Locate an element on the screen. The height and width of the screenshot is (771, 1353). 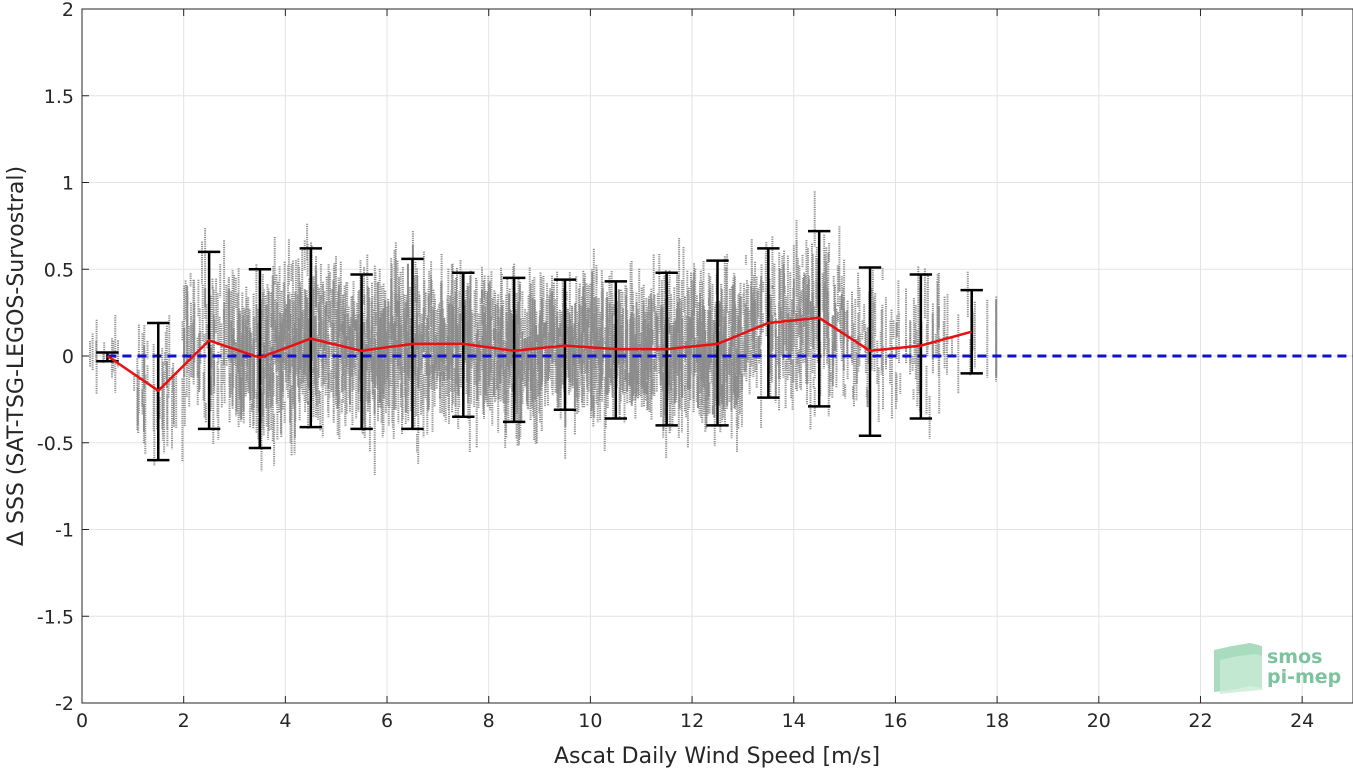
x-tick-label: 22 is located at coordinates (1200, 721).